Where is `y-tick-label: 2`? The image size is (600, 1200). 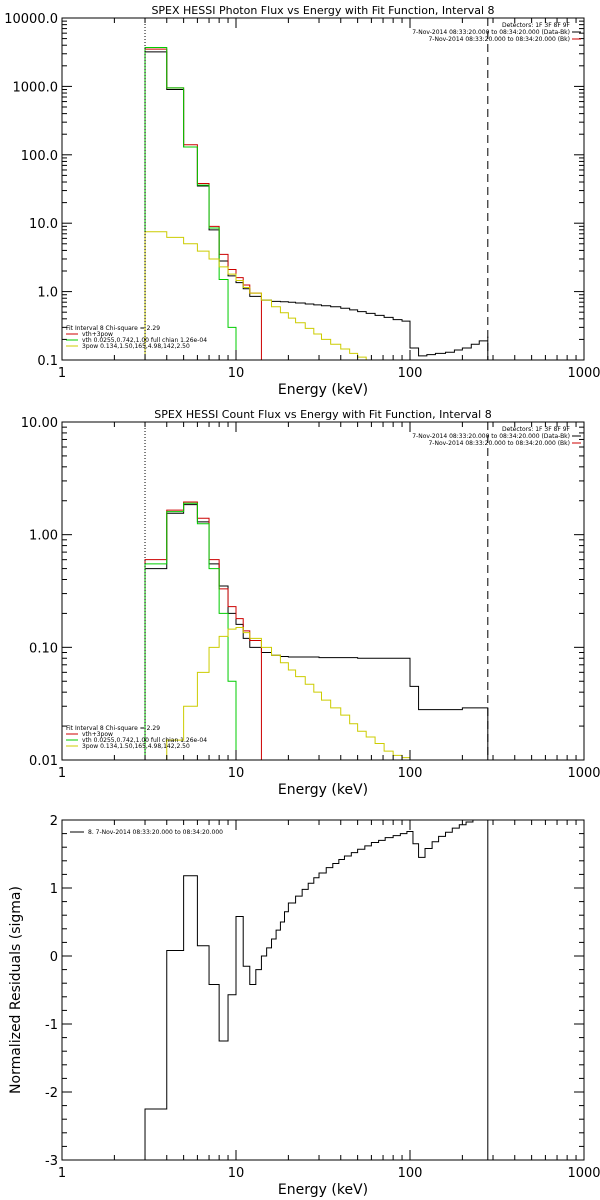 y-tick-label: 2 is located at coordinates (54, 821).